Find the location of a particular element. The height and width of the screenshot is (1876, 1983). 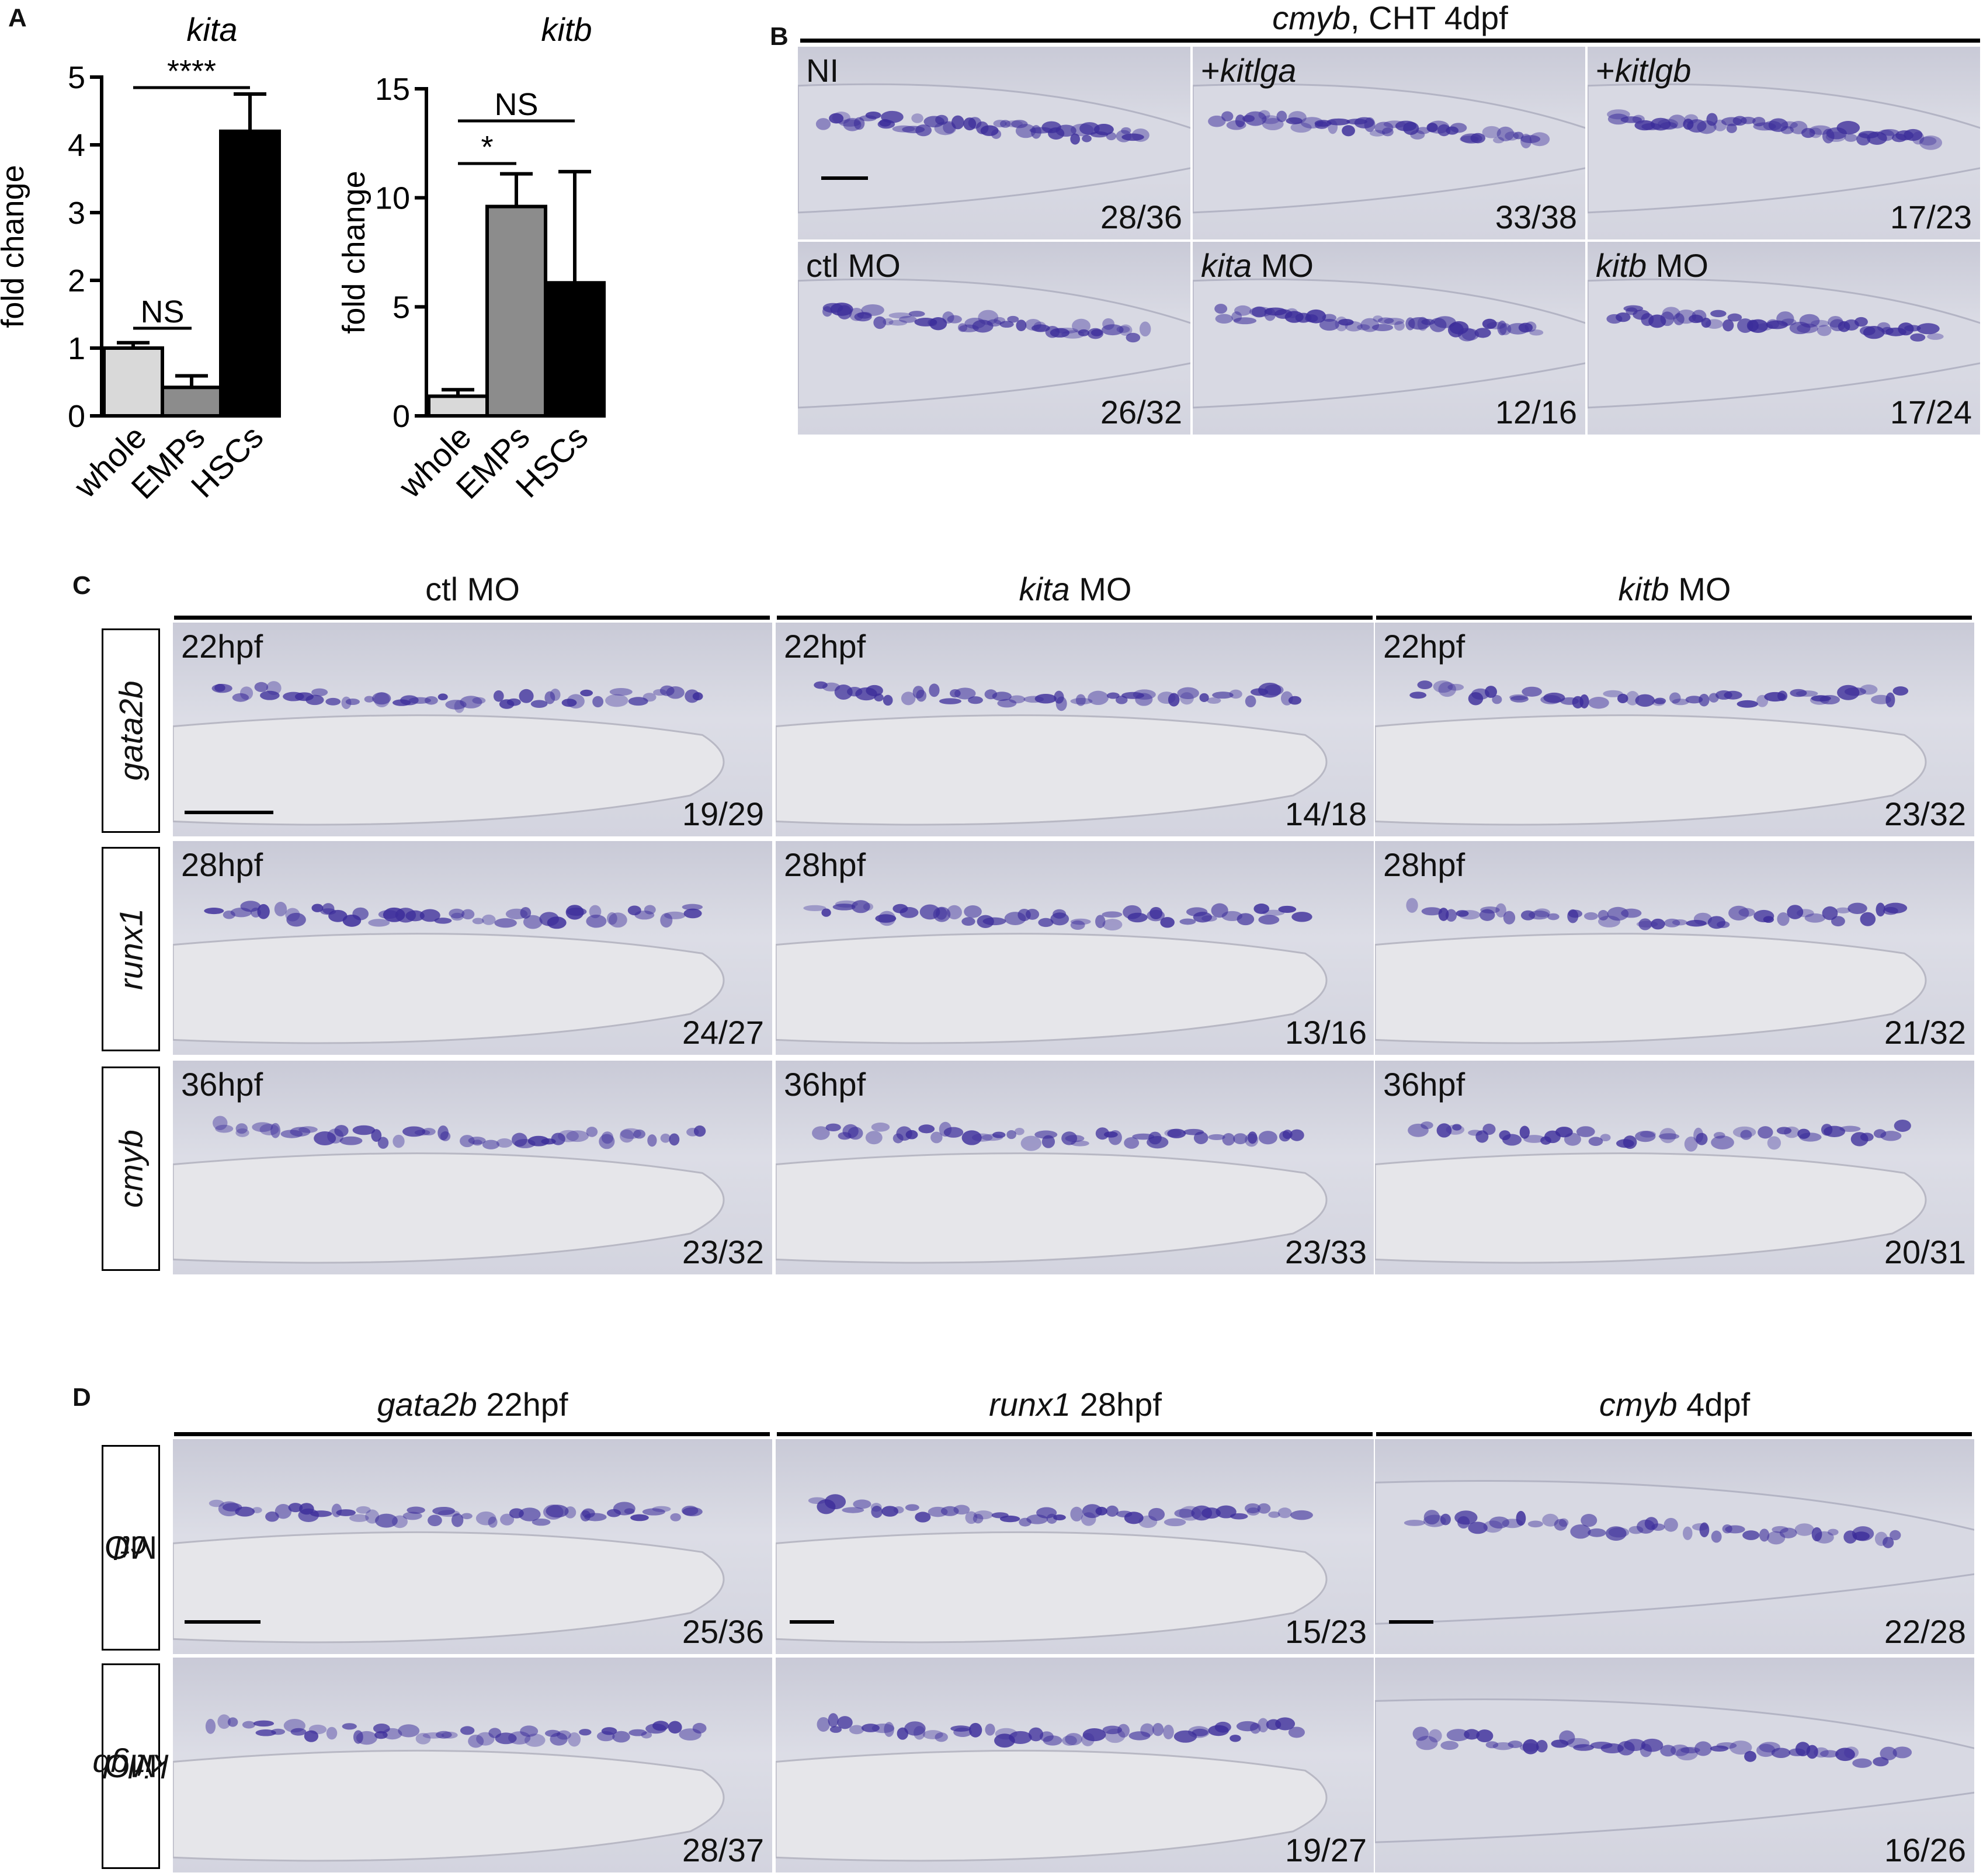

scale-bar is located at coordinates (223, 1622).